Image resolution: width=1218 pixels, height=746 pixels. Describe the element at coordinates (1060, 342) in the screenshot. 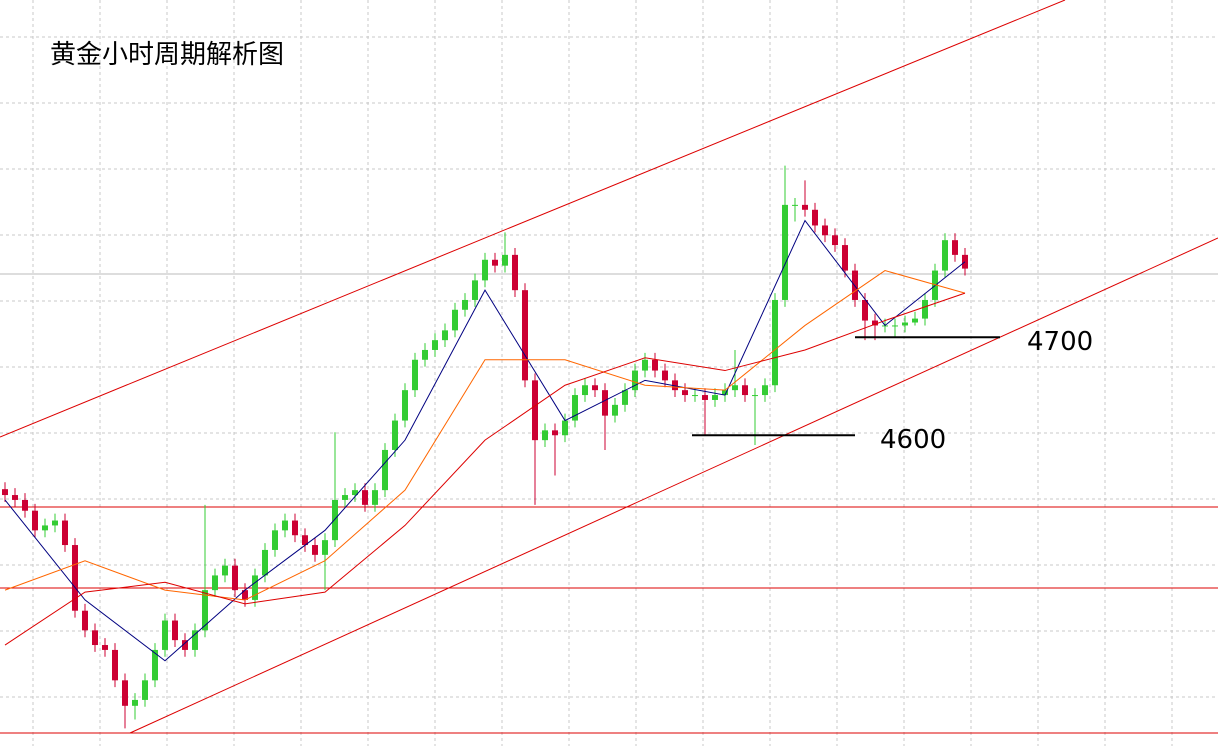

I see `level-label: 4700` at that location.